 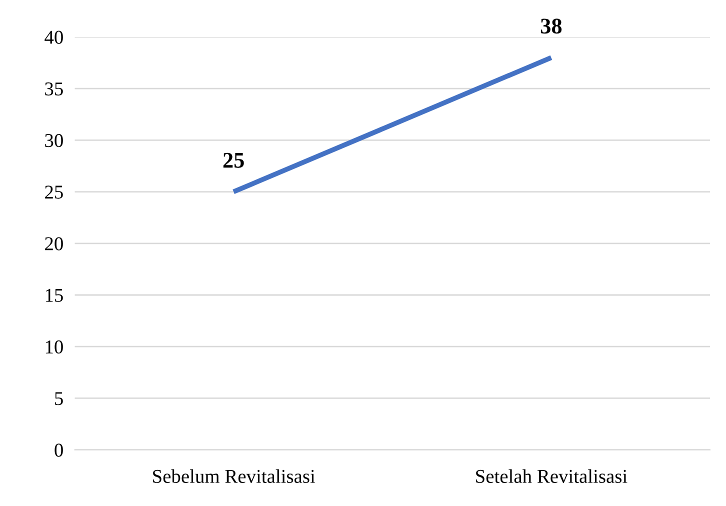 What do you see at coordinates (233, 160) in the screenshot?
I see `data-label: 25` at bounding box center [233, 160].